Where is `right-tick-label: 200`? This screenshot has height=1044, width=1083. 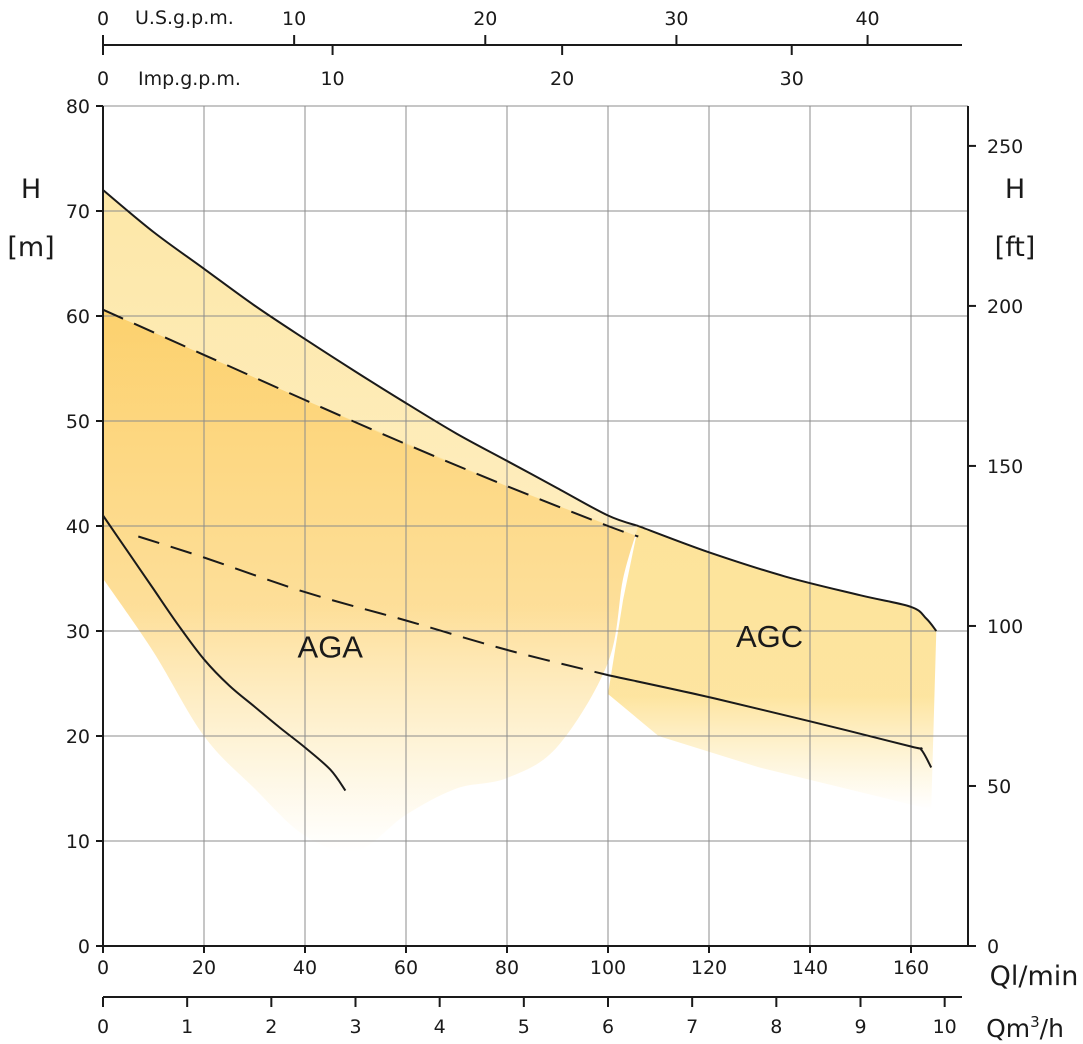
right-tick-label: 200 is located at coordinates (1005, 307).